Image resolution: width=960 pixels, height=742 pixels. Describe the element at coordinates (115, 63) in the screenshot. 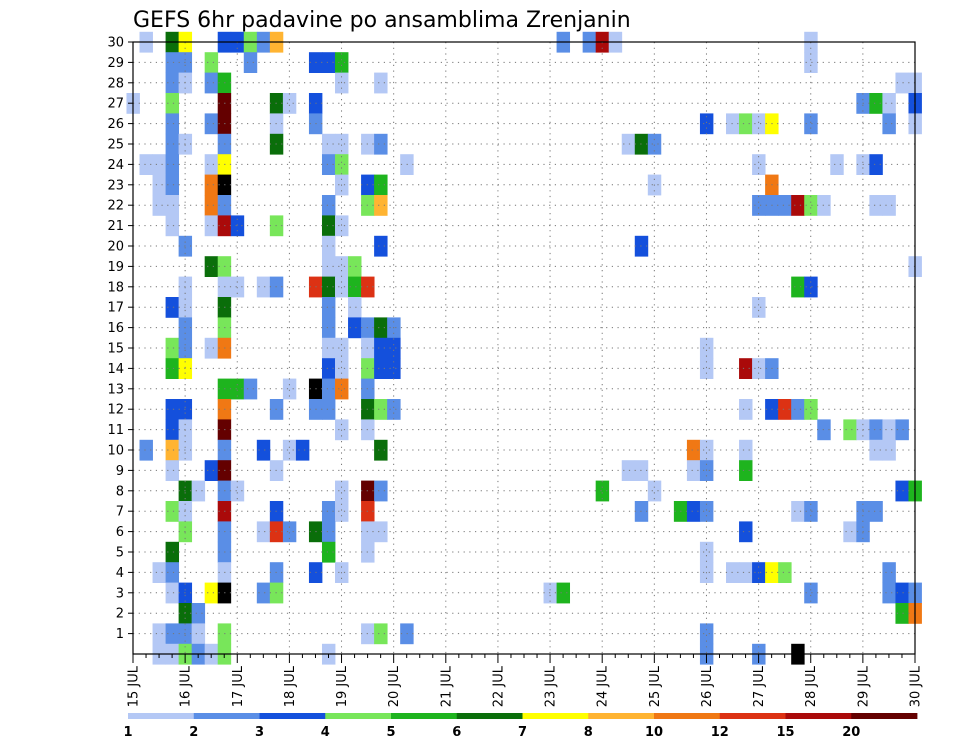

I see `y-tick-label: 29` at that location.